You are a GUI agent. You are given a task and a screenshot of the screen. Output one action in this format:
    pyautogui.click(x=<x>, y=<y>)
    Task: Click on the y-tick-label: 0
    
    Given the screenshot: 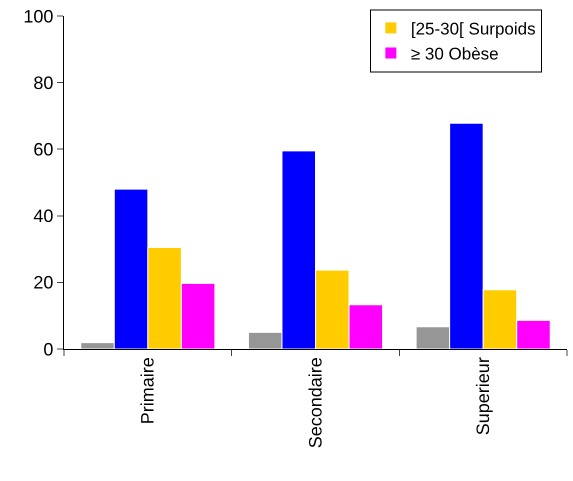 What is the action you would take?
    pyautogui.click(x=48, y=349)
    